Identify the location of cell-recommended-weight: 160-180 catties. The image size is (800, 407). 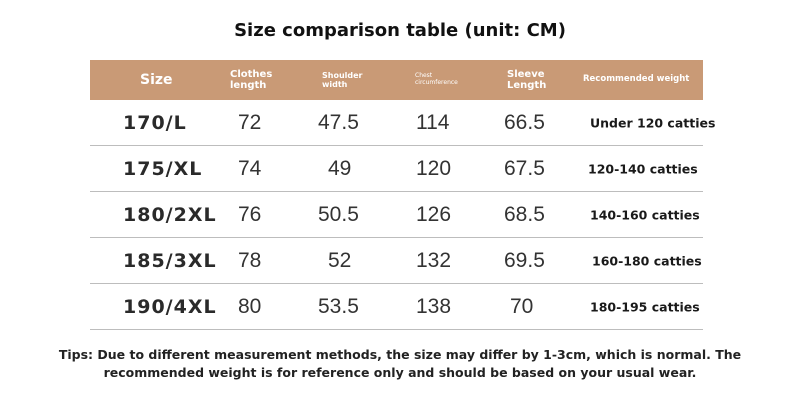
(647, 260).